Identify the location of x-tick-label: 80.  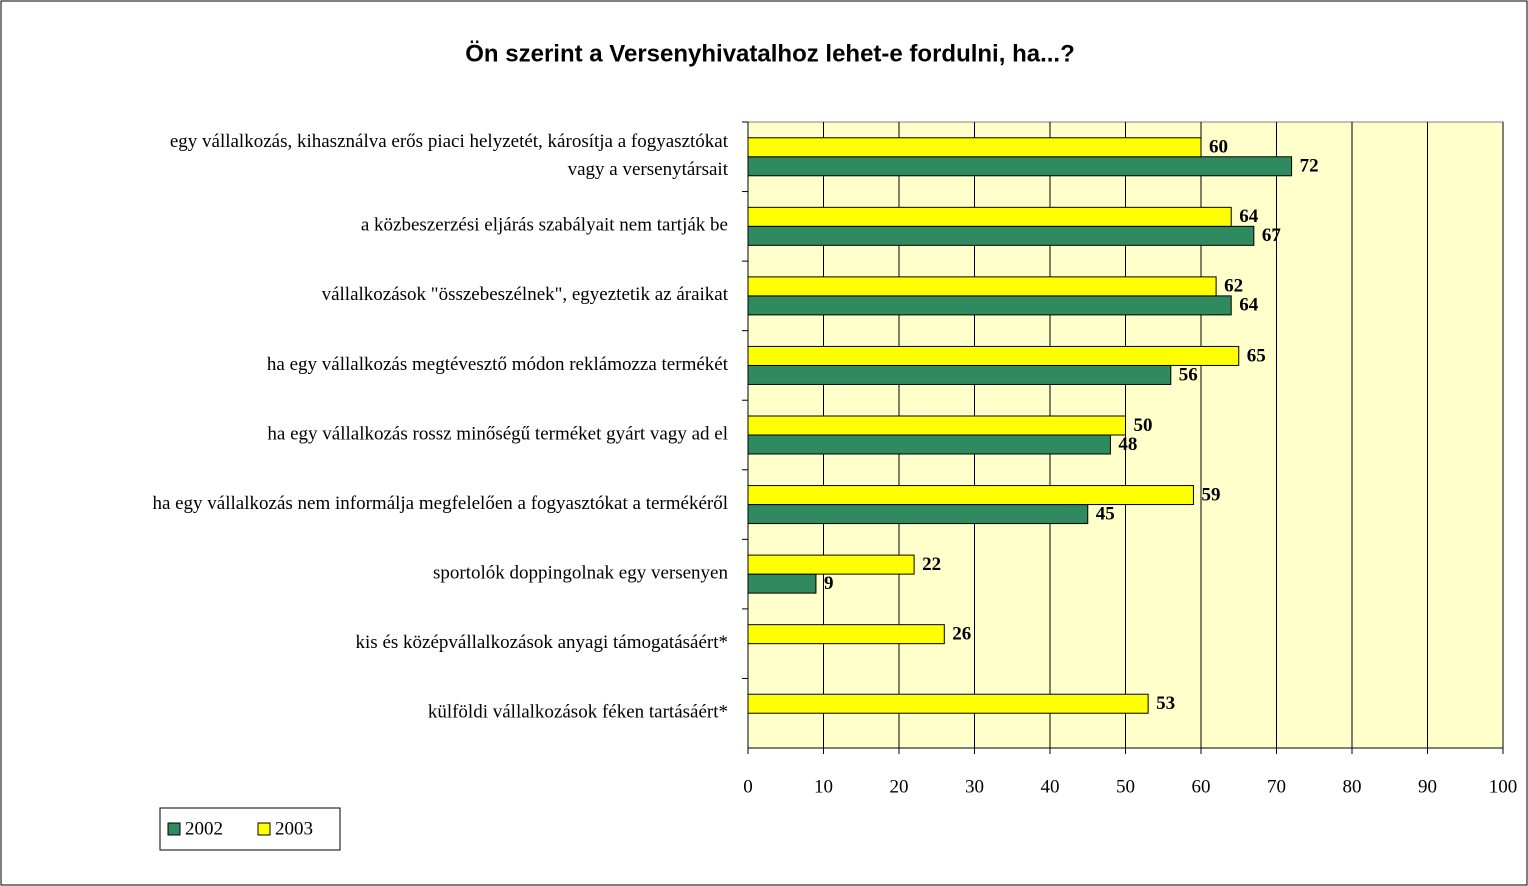
(1352, 786).